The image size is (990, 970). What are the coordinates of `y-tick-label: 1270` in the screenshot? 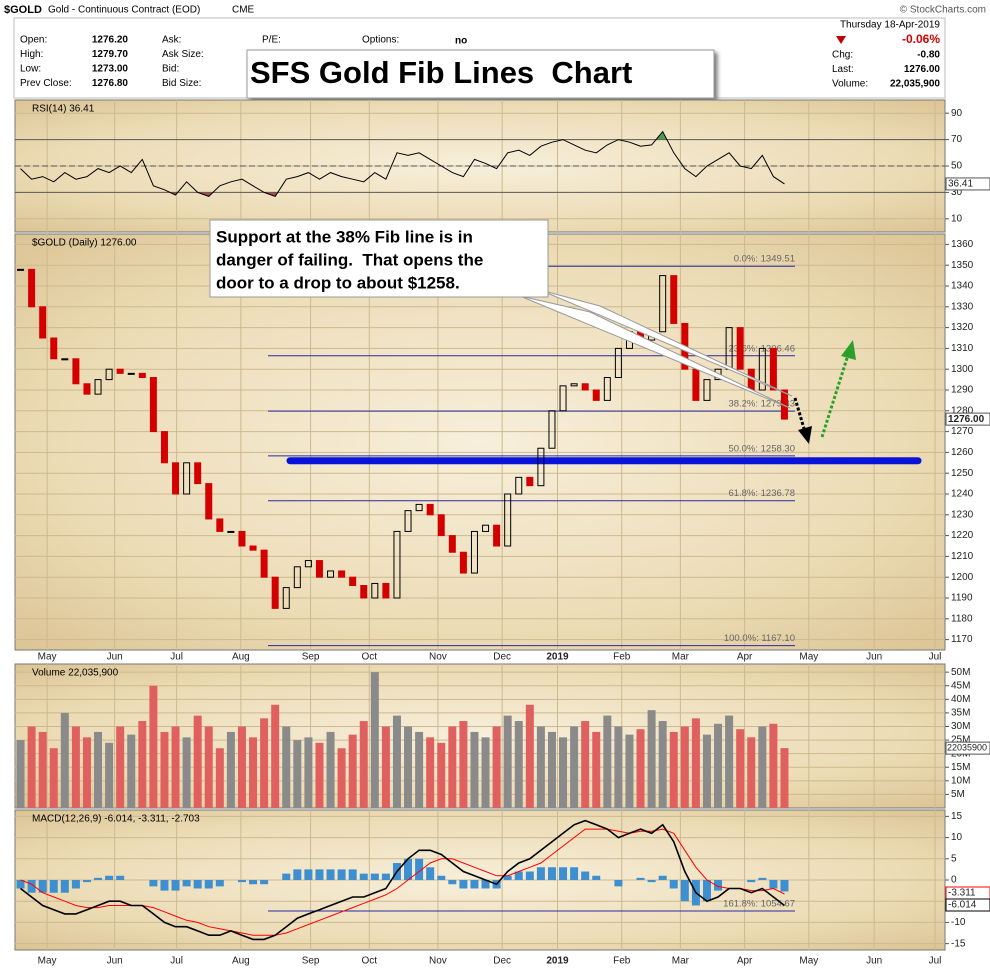 It's located at (962, 431).